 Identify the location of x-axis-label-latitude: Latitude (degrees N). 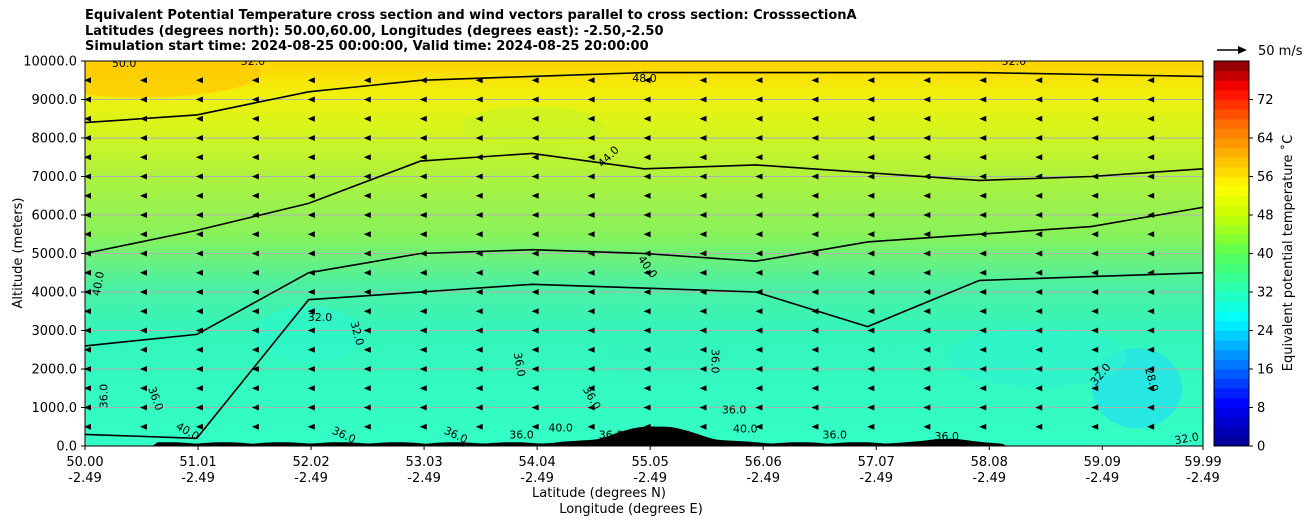
(599, 493).